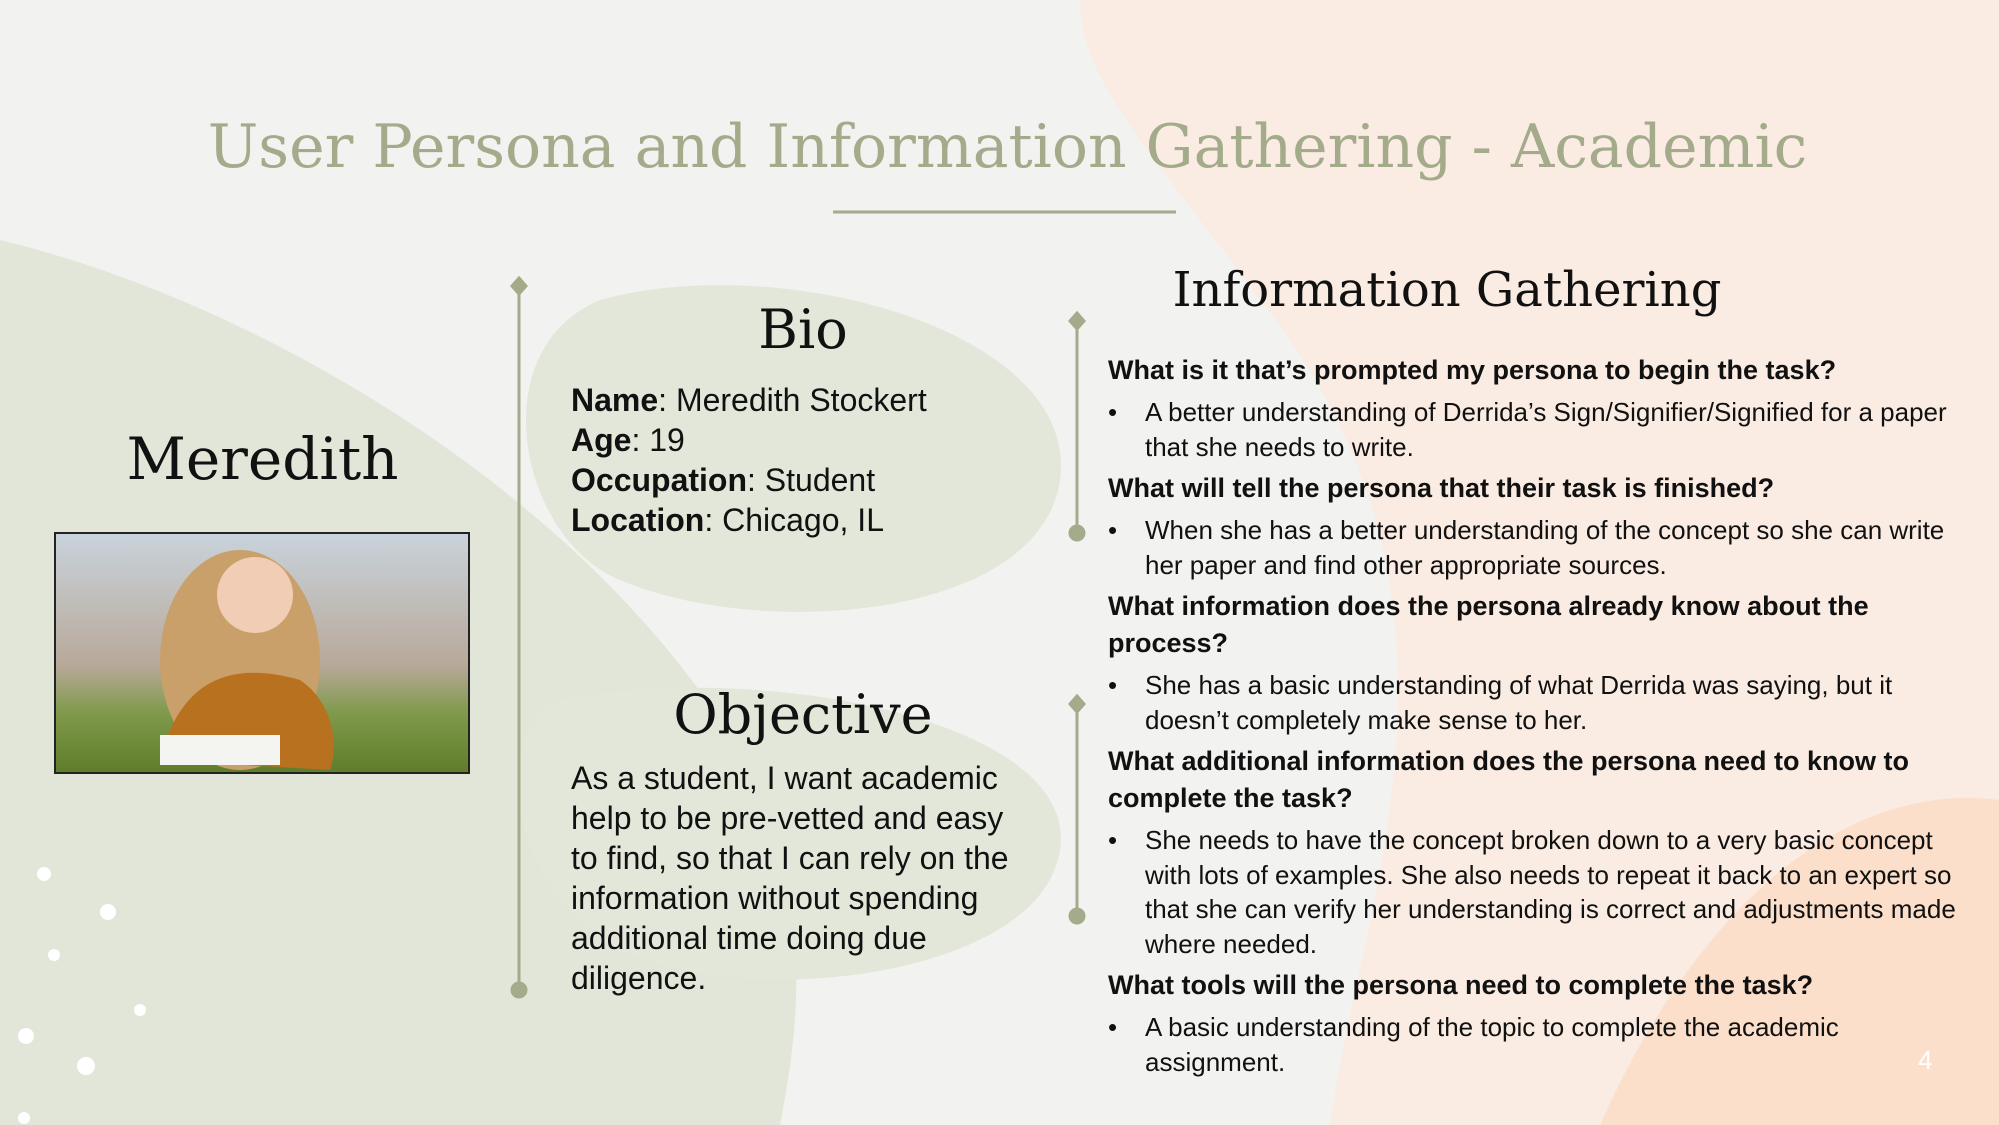 The image size is (1999, 1125). I want to click on bio-value: : Meredith Stockert, so click(792, 400).